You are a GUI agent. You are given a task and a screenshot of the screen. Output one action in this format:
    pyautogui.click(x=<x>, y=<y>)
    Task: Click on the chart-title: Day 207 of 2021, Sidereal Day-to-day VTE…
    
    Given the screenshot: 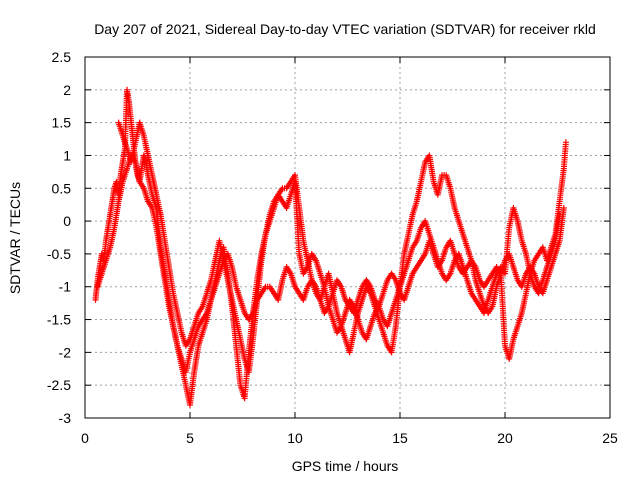 What is the action you would take?
    pyautogui.click(x=345, y=29)
    